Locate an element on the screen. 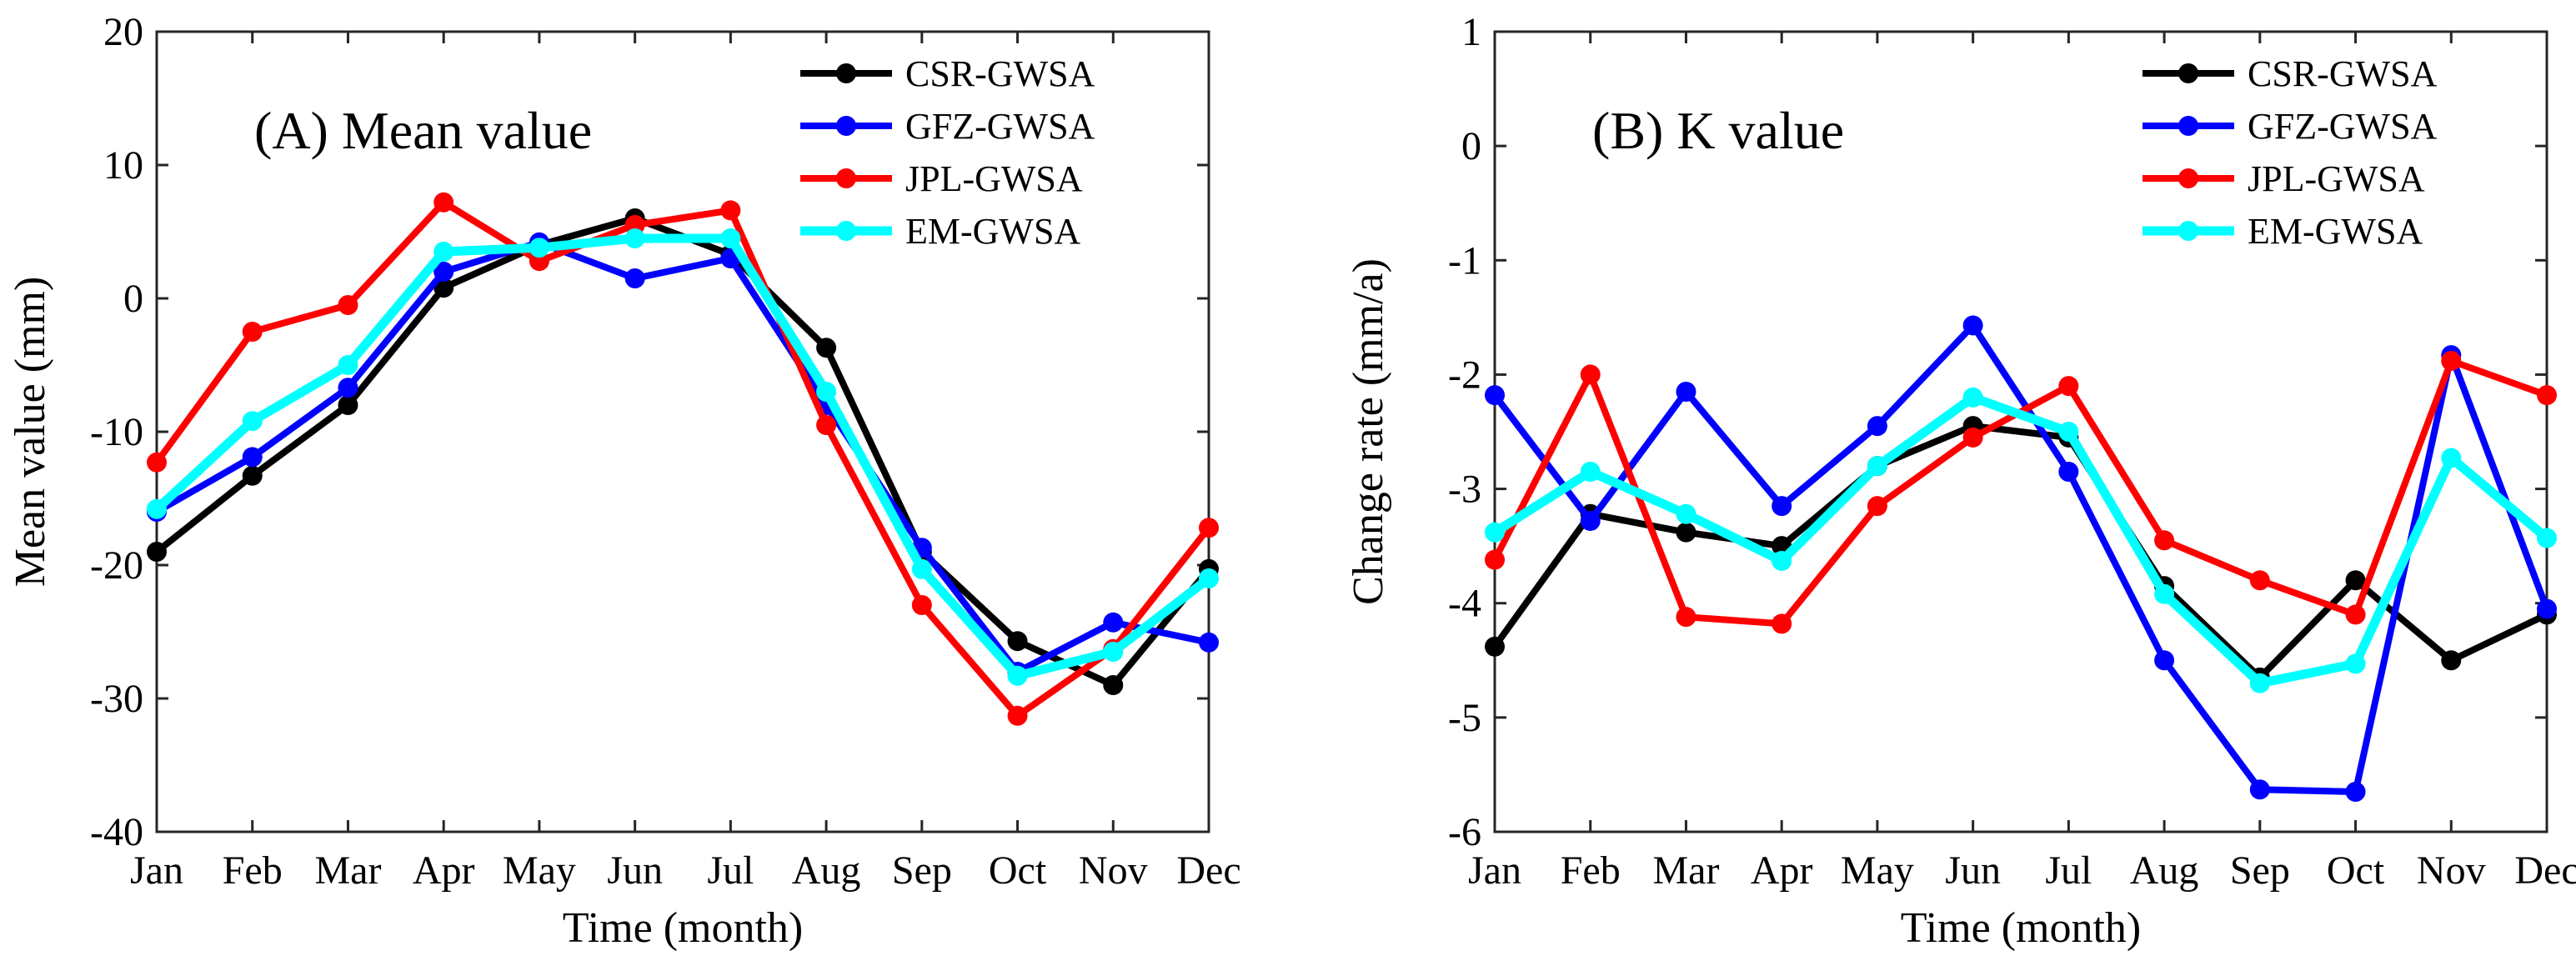 The width and height of the screenshot is (2576, 976). x-tick-label: Nov is located at coordinates (2451, 870).